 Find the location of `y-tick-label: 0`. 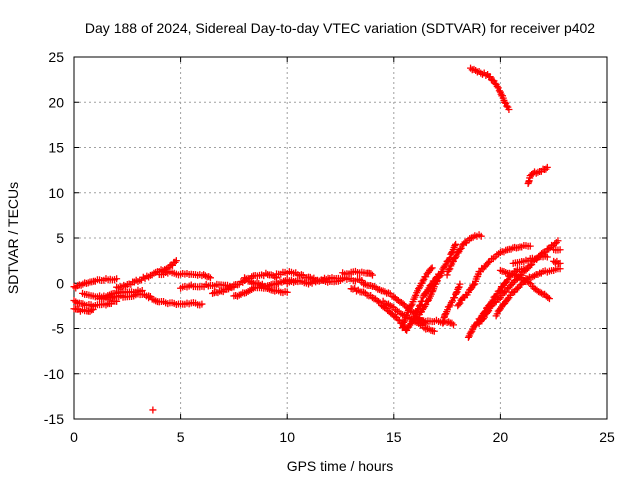

y-tick-label: 0 is located at coordinates (60, 283).